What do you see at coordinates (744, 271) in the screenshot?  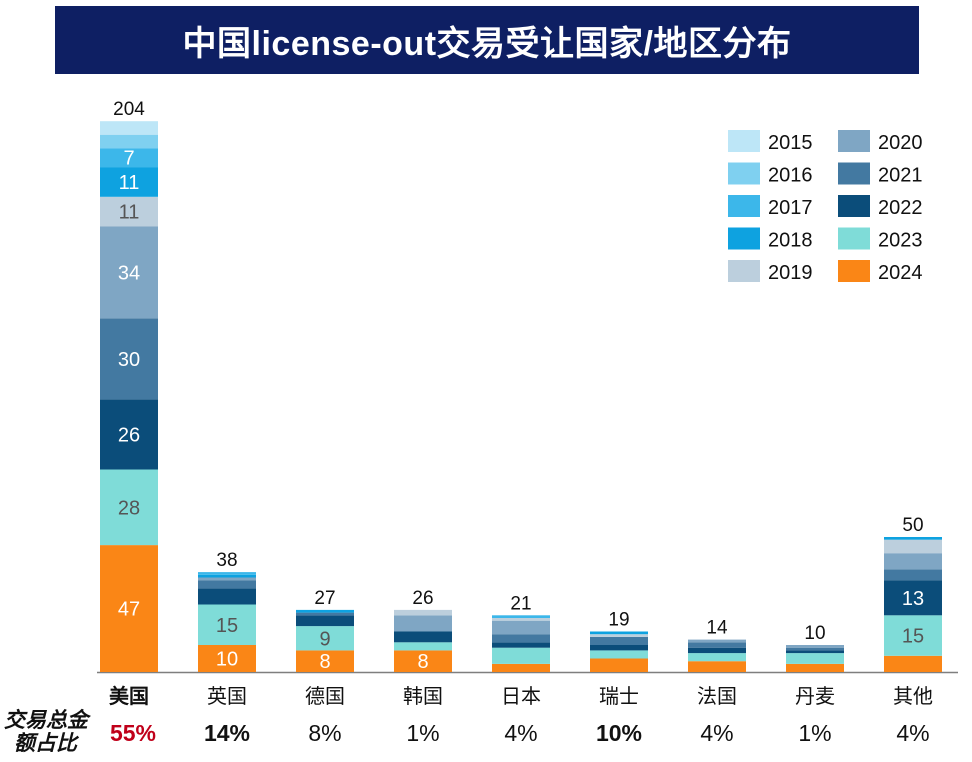 I see `legend-swatch-2019` at bounding box center [744, 271].